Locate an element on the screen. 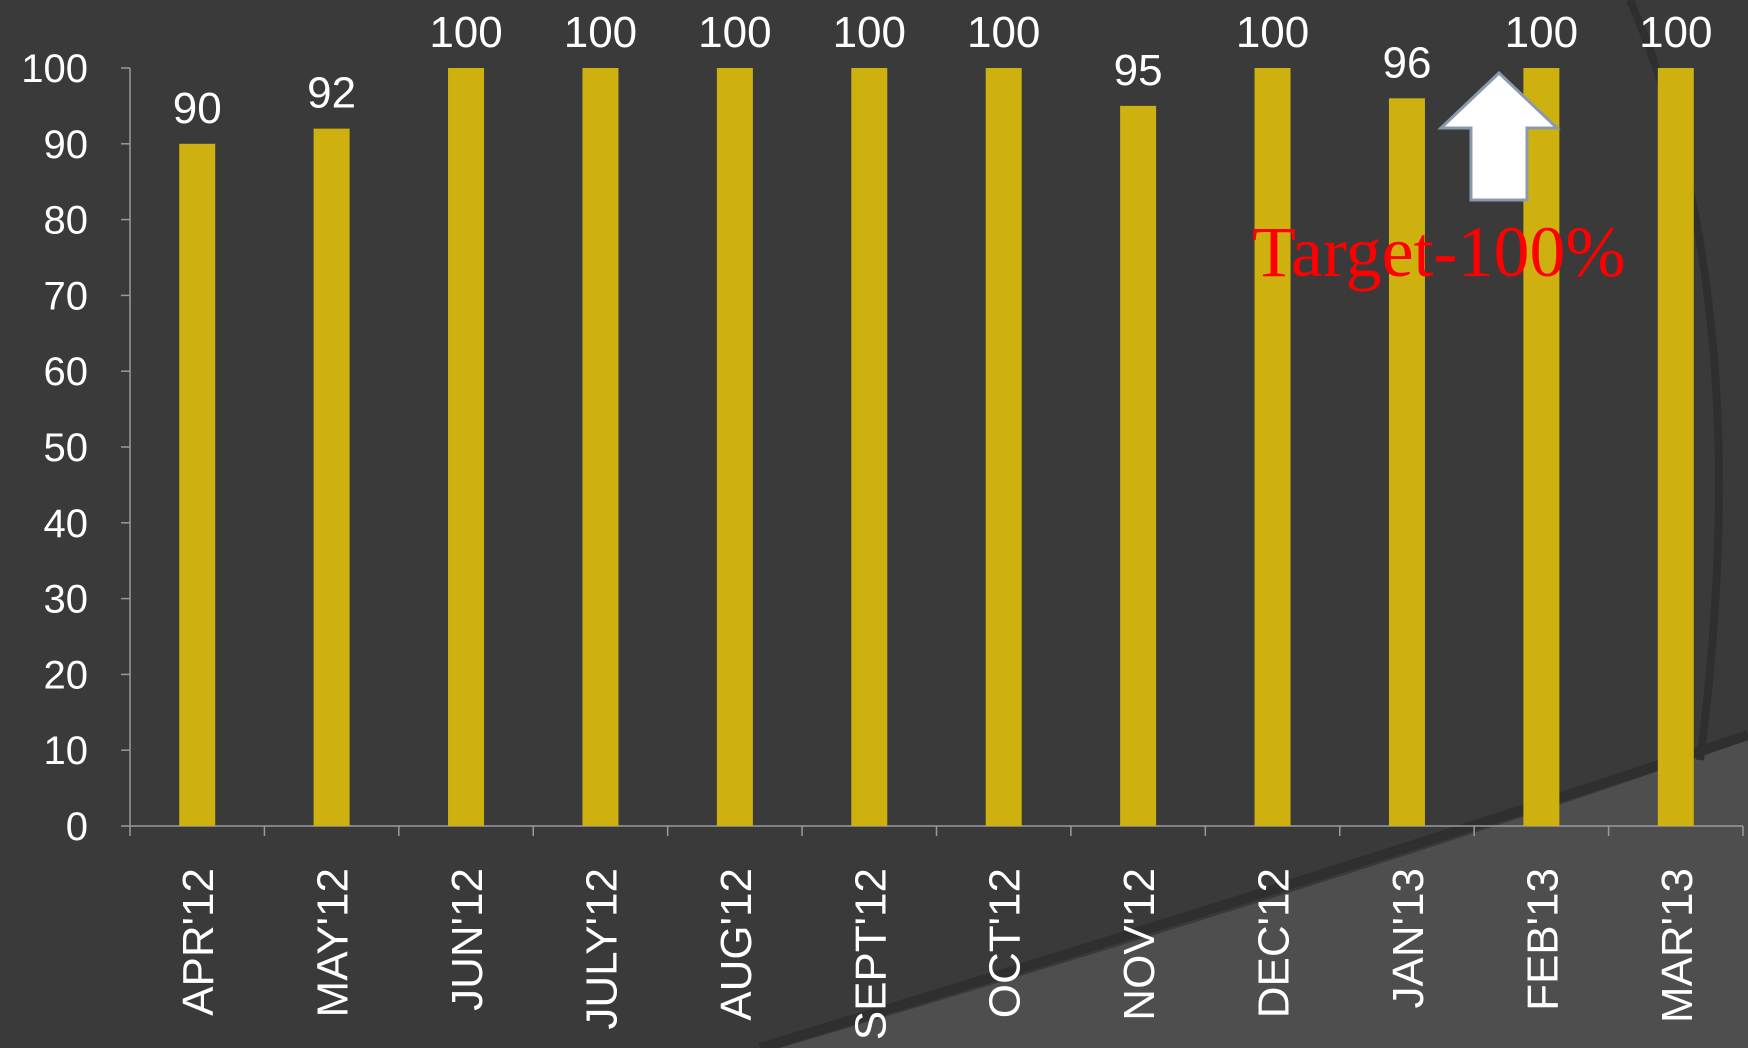  up-arrow-icon is located at coordinates (1499, 136).